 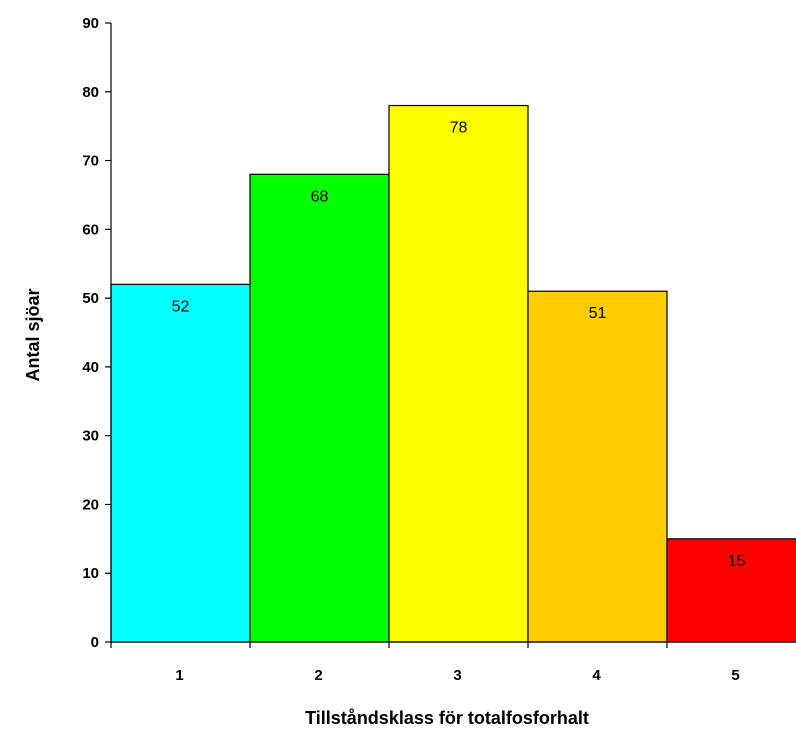 I want to click on data-label-4: 51, so click(x=598, y=313).